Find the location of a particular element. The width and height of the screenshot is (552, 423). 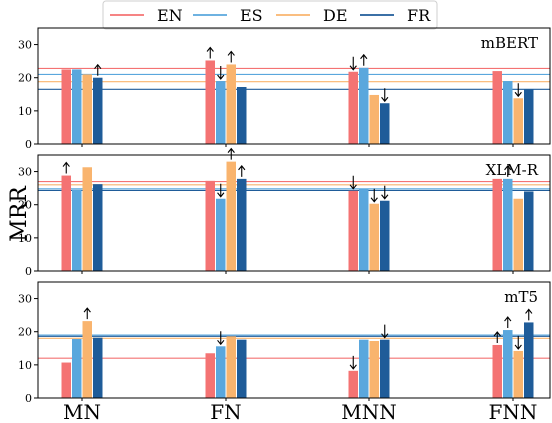

legend-entry-en: EN is located at coordinates (146, 15).